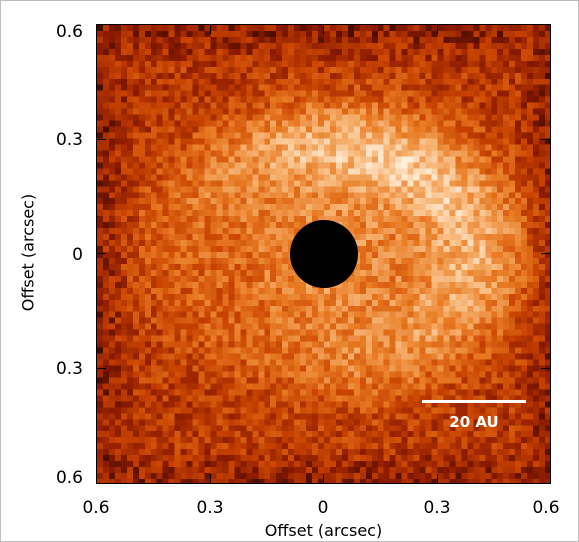 The height and width of the screenshot is (542, 579). What do you see at coordinates (474, 422) in the screenshot?
I see `scale-bar-label: 20 AU` at bounding box center [474, 422].